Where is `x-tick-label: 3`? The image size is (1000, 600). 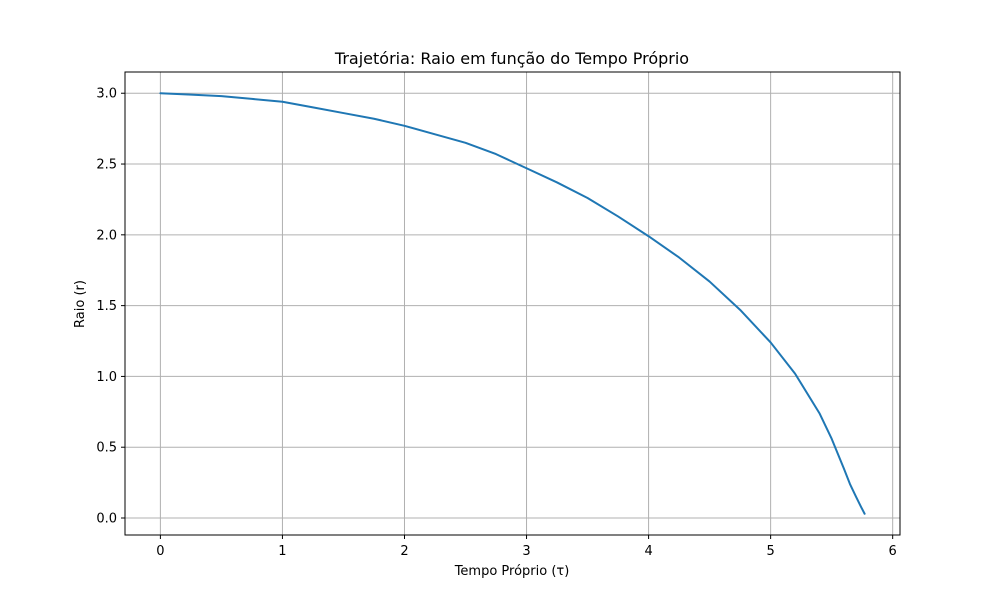
x-tick-label: 3 is located at coordinates (526, 551).